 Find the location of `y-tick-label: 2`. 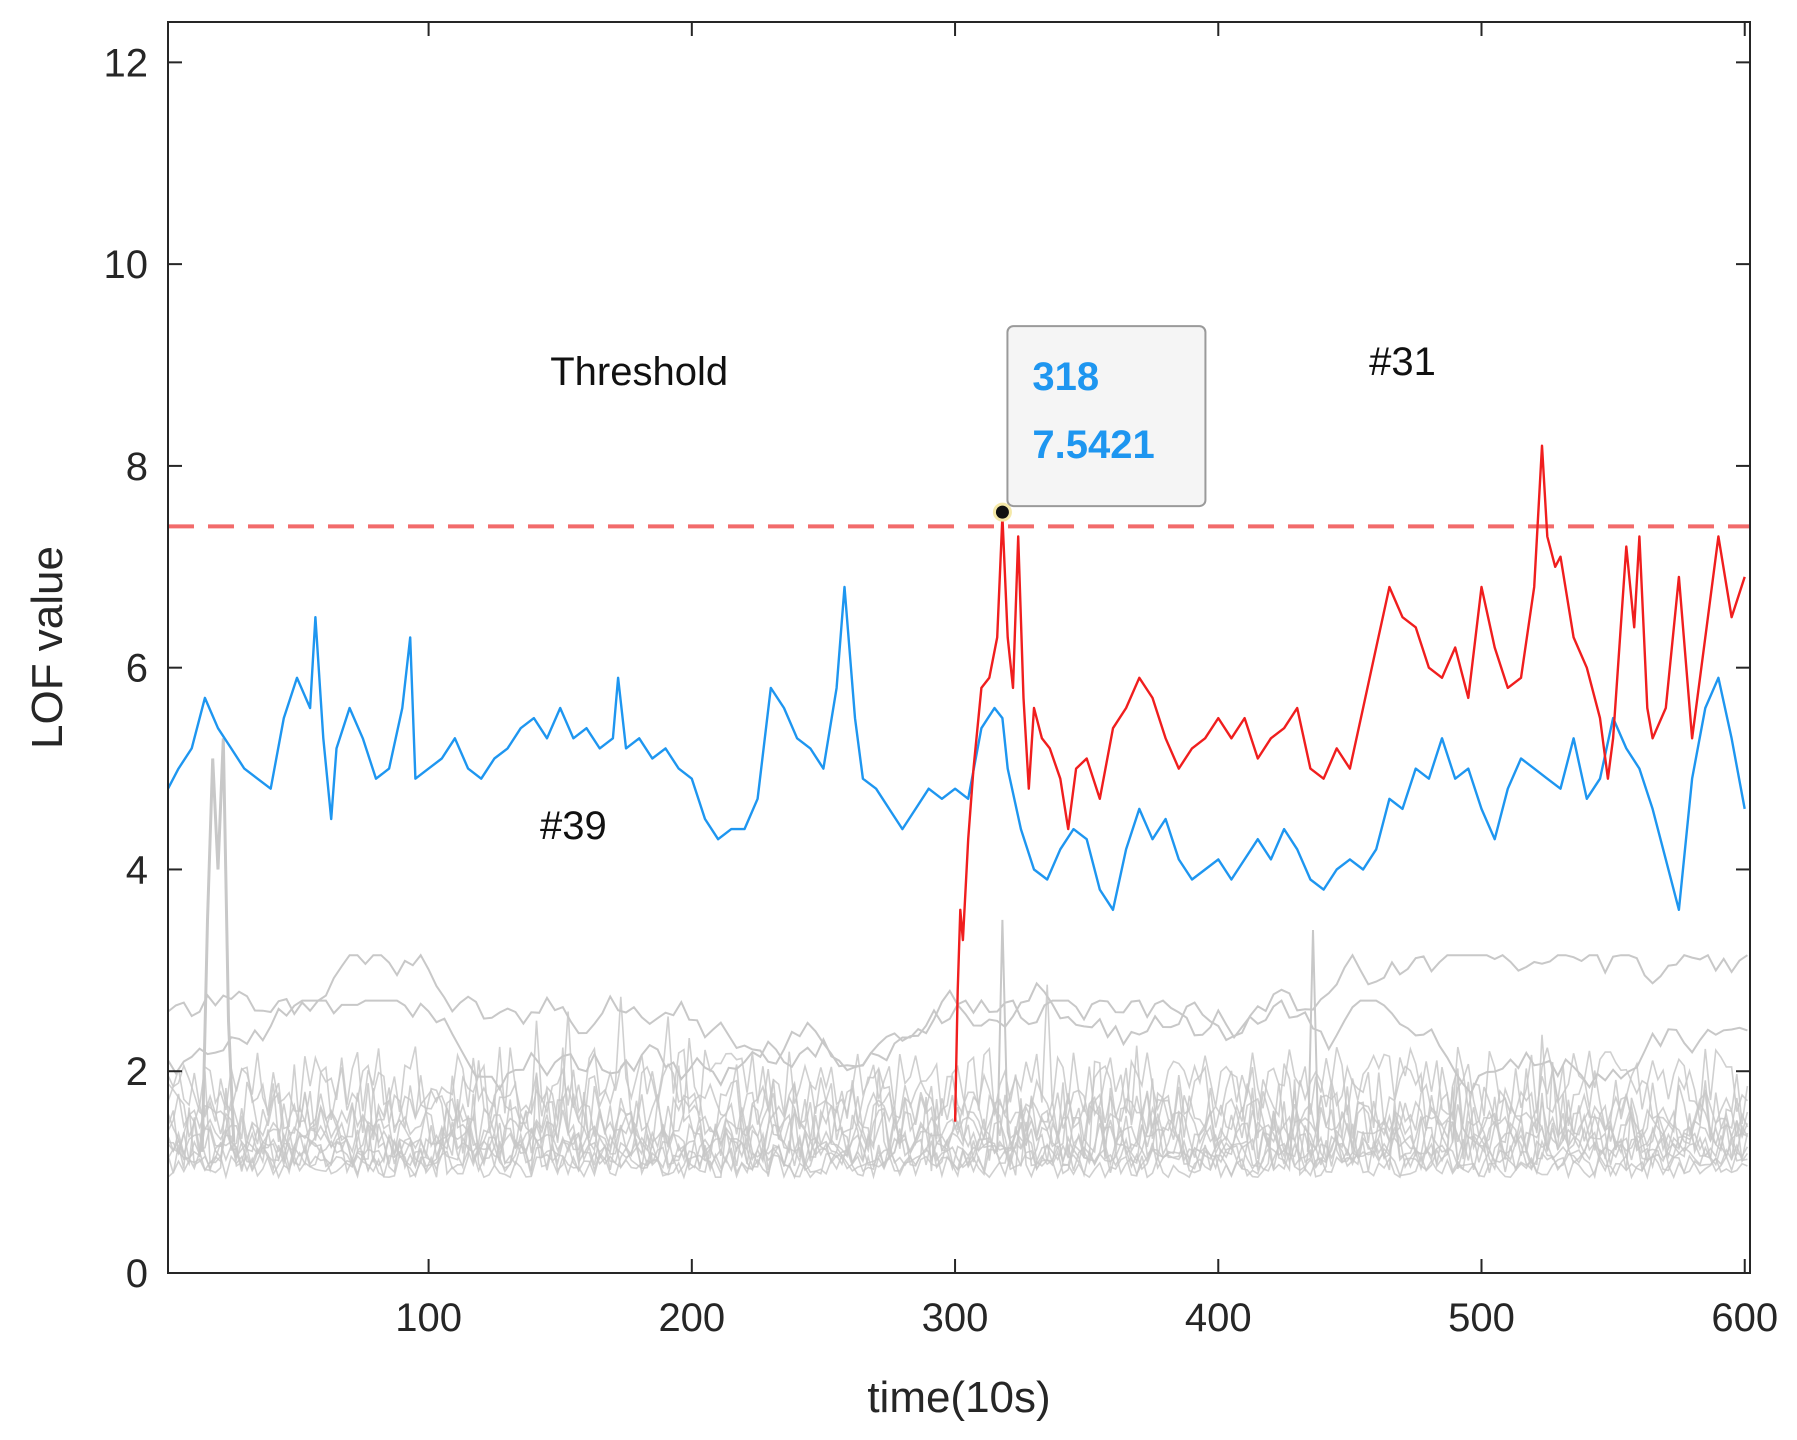

y-tick-label: 2 is located at coordinates (137, 1072).